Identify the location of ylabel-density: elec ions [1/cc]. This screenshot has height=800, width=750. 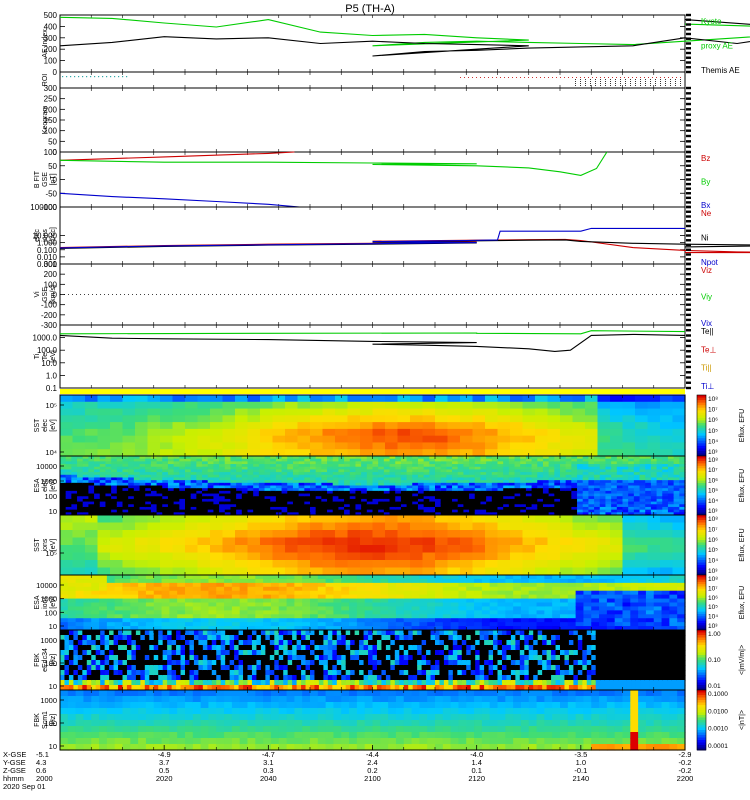
(45, 235).